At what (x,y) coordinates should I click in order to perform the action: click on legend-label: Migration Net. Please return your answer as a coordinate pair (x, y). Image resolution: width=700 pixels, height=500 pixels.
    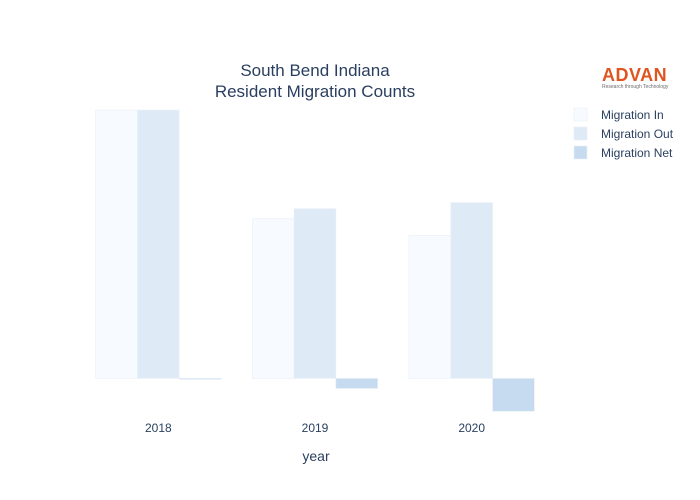
    Looking at the image, I should click on (637, 153).